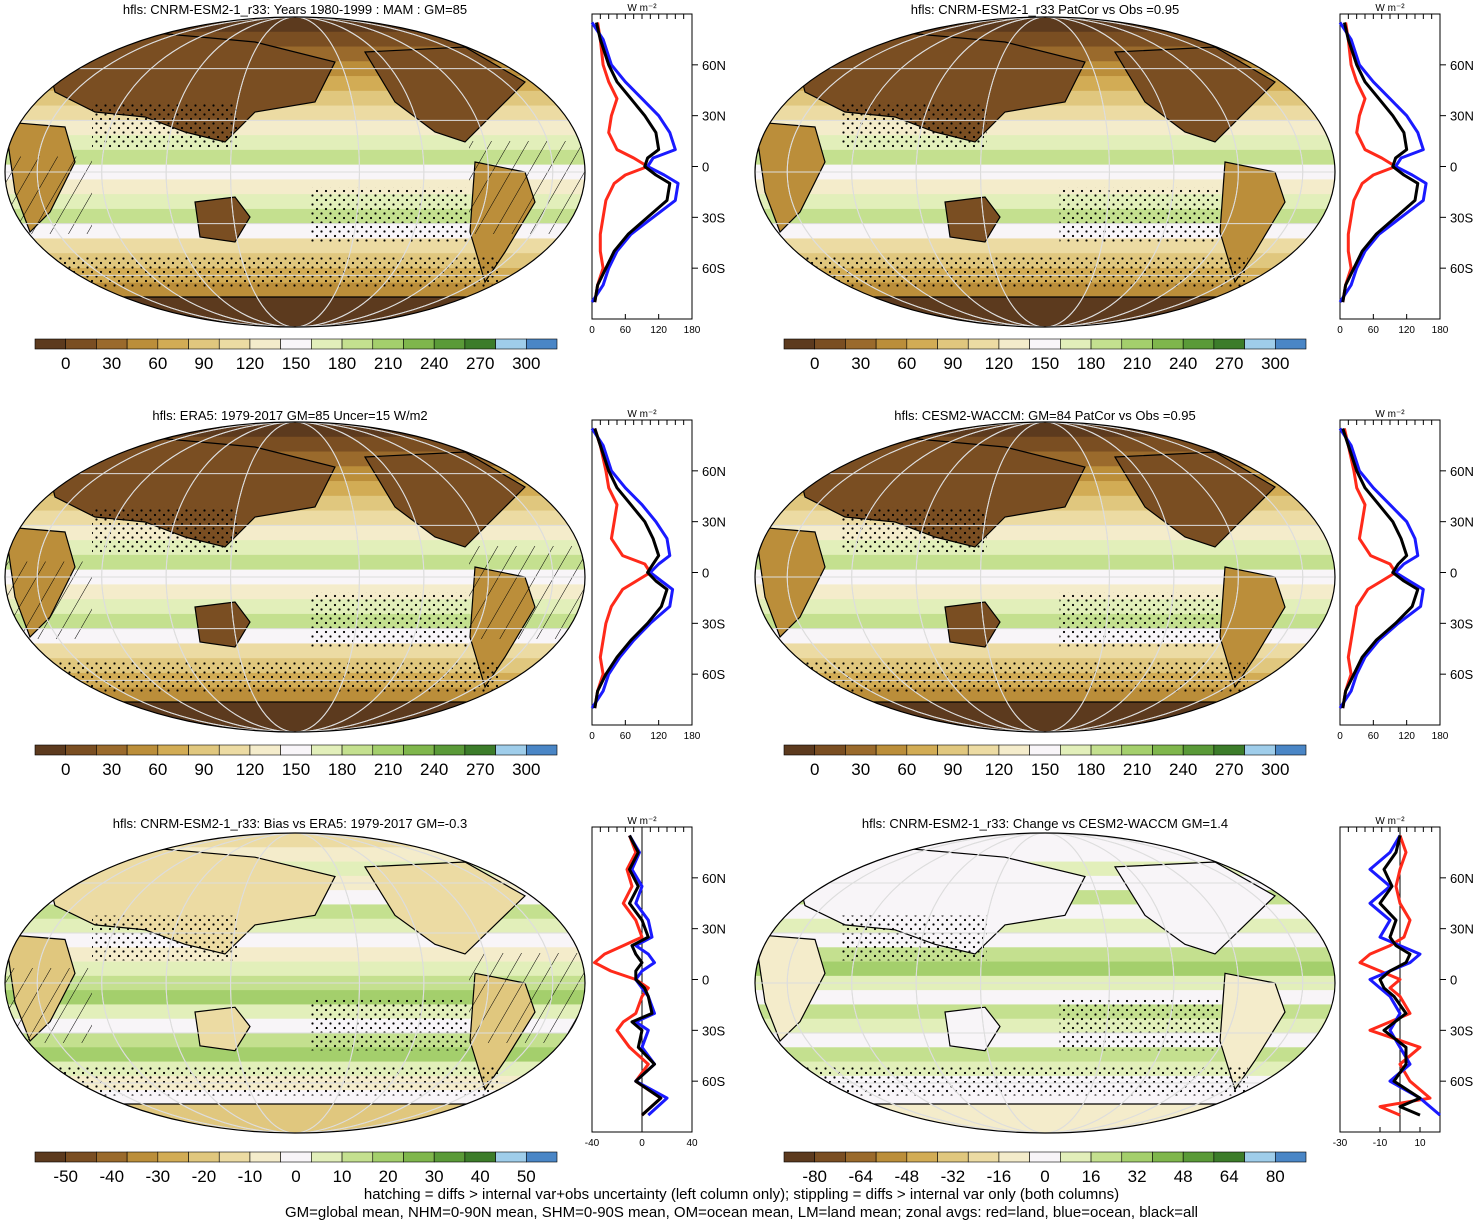 Image resolution: width=1483 pixels, height=1221 pixels. I want to click on zonal-mean-obs: W m⁻² 60N 30N 0 30S 60S 0 60 120 180, so click(657, 575).